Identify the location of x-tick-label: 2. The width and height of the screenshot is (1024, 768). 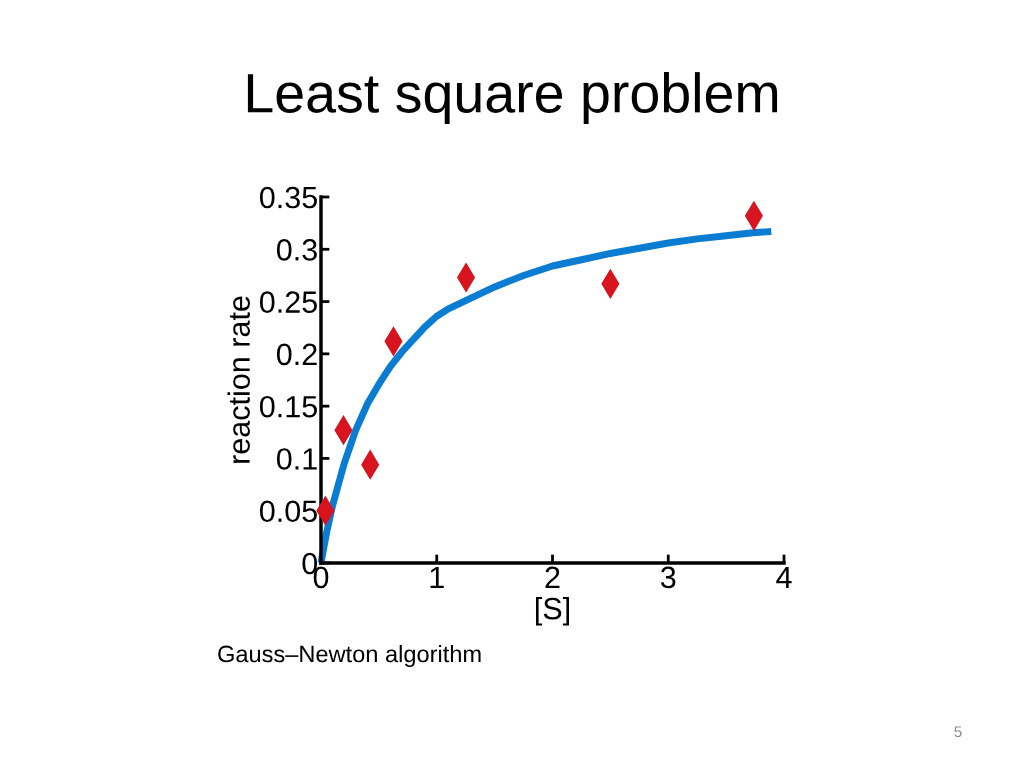
(552, 577).